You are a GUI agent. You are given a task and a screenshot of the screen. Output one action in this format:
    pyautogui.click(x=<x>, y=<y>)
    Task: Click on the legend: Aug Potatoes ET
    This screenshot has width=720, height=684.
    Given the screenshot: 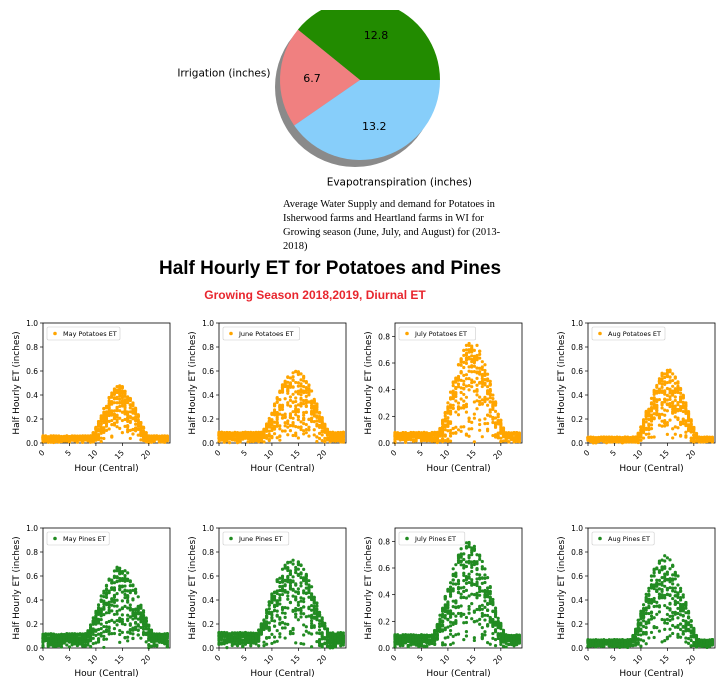 What is the action you would take?
    pyautogui.click(x=628, y=333)
    